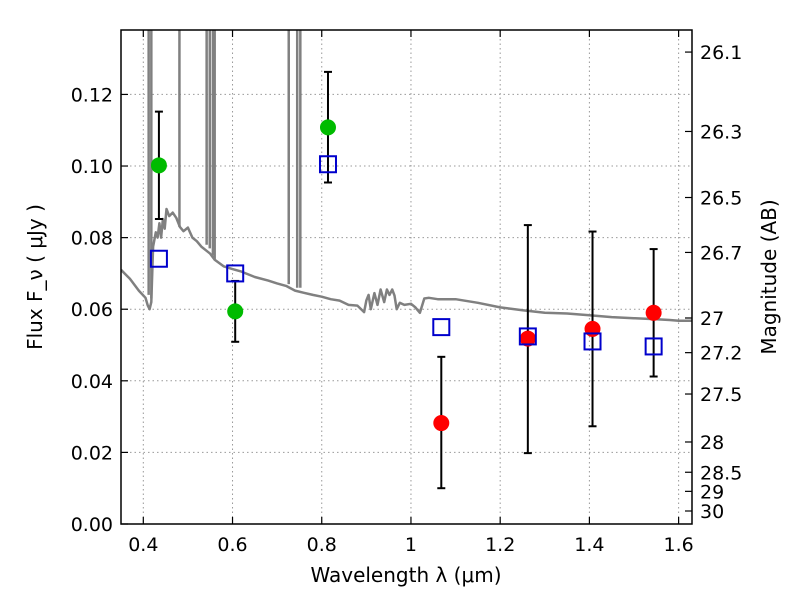 This screenshot has width=800, height=600. What do you see at coordinates (92, 310) in the screenshot?
I see `y-tick-label: 0.06` at bounding box center [92, 310].